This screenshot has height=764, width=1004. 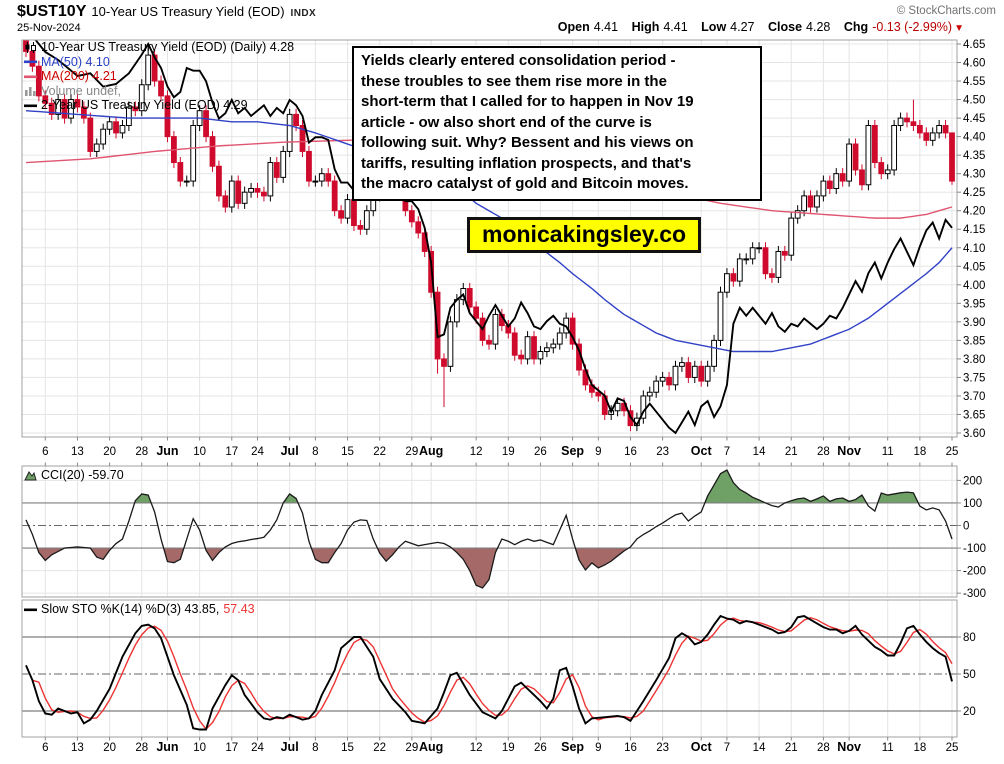 I want to click on svg-text: 4.20, so click(x=974, y=212).